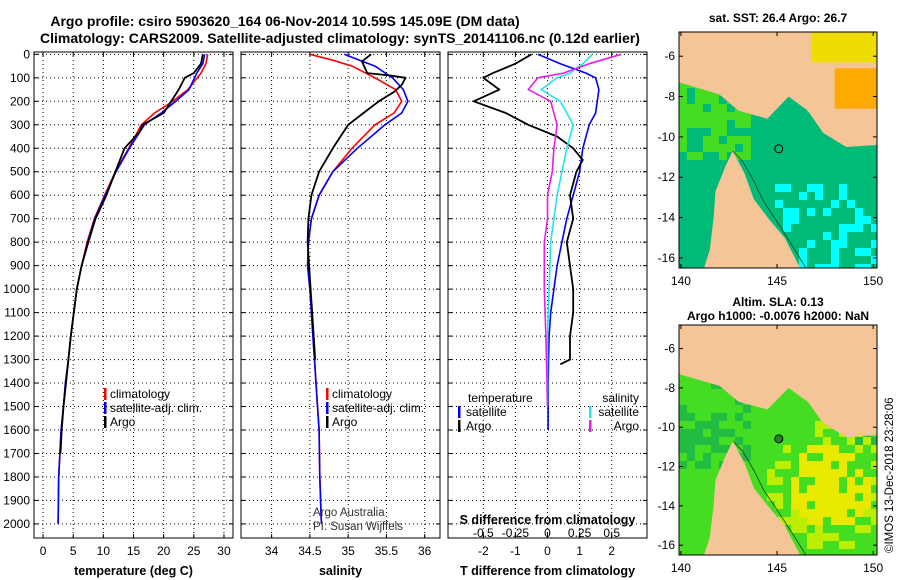  Describe the element at coordinates (16, 289) in the screenshot. I see `y-tick-label: 1000` at that location.